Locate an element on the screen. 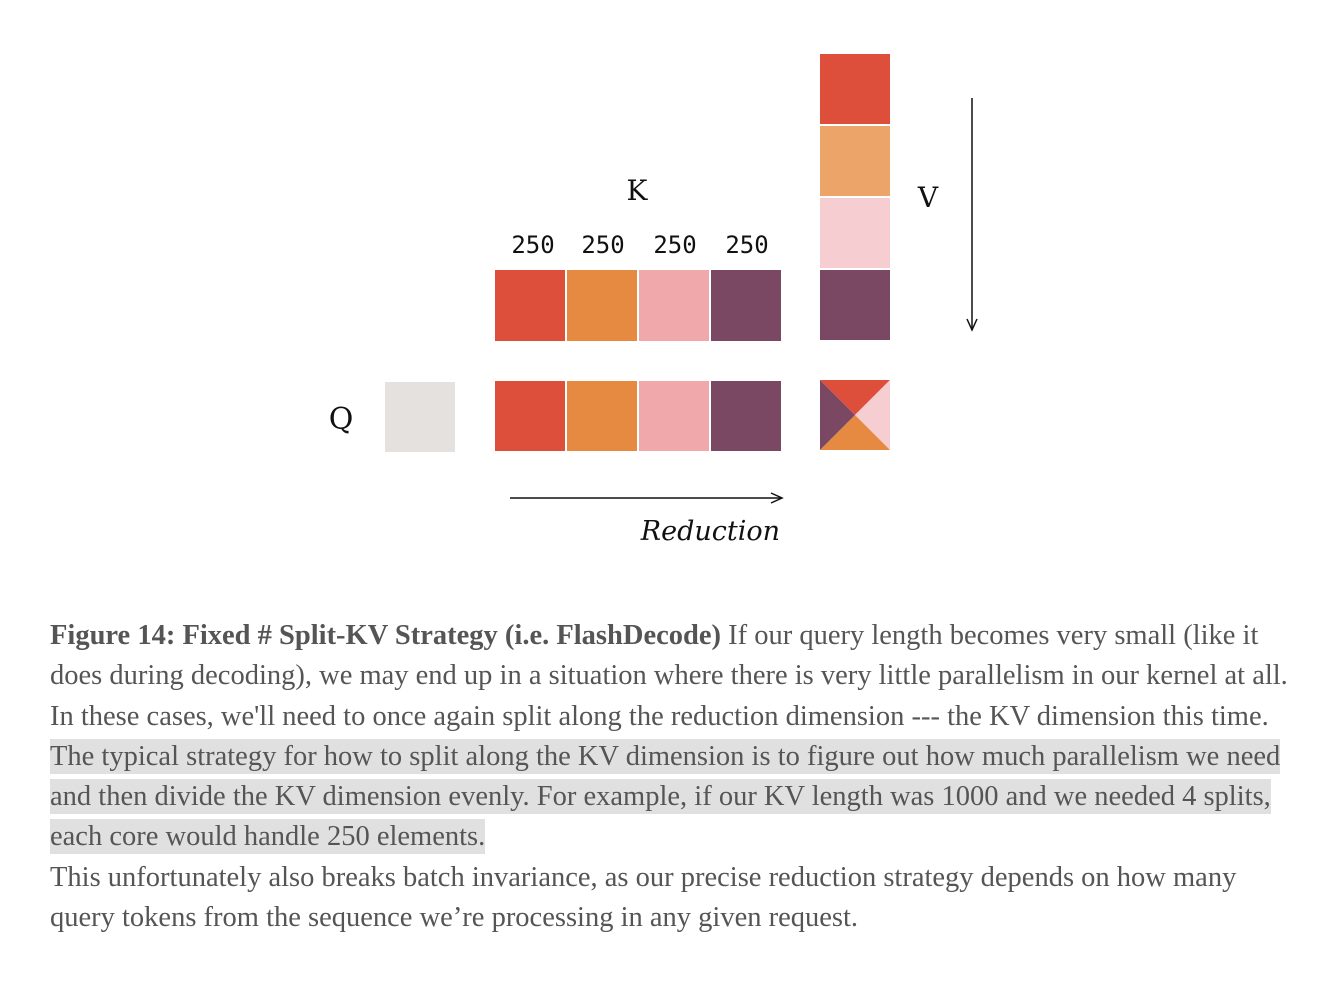 The height and width of the screenshot is (1002, 1318). output-tile is located at coordinates (855, 415).